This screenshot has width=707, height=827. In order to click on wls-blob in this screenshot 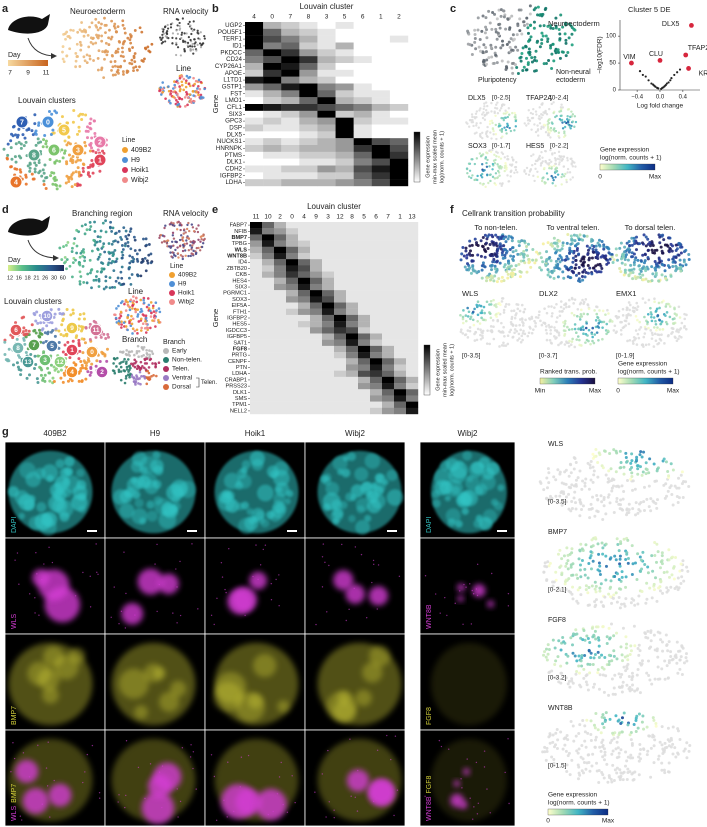, I will do `click(381, 792)`.